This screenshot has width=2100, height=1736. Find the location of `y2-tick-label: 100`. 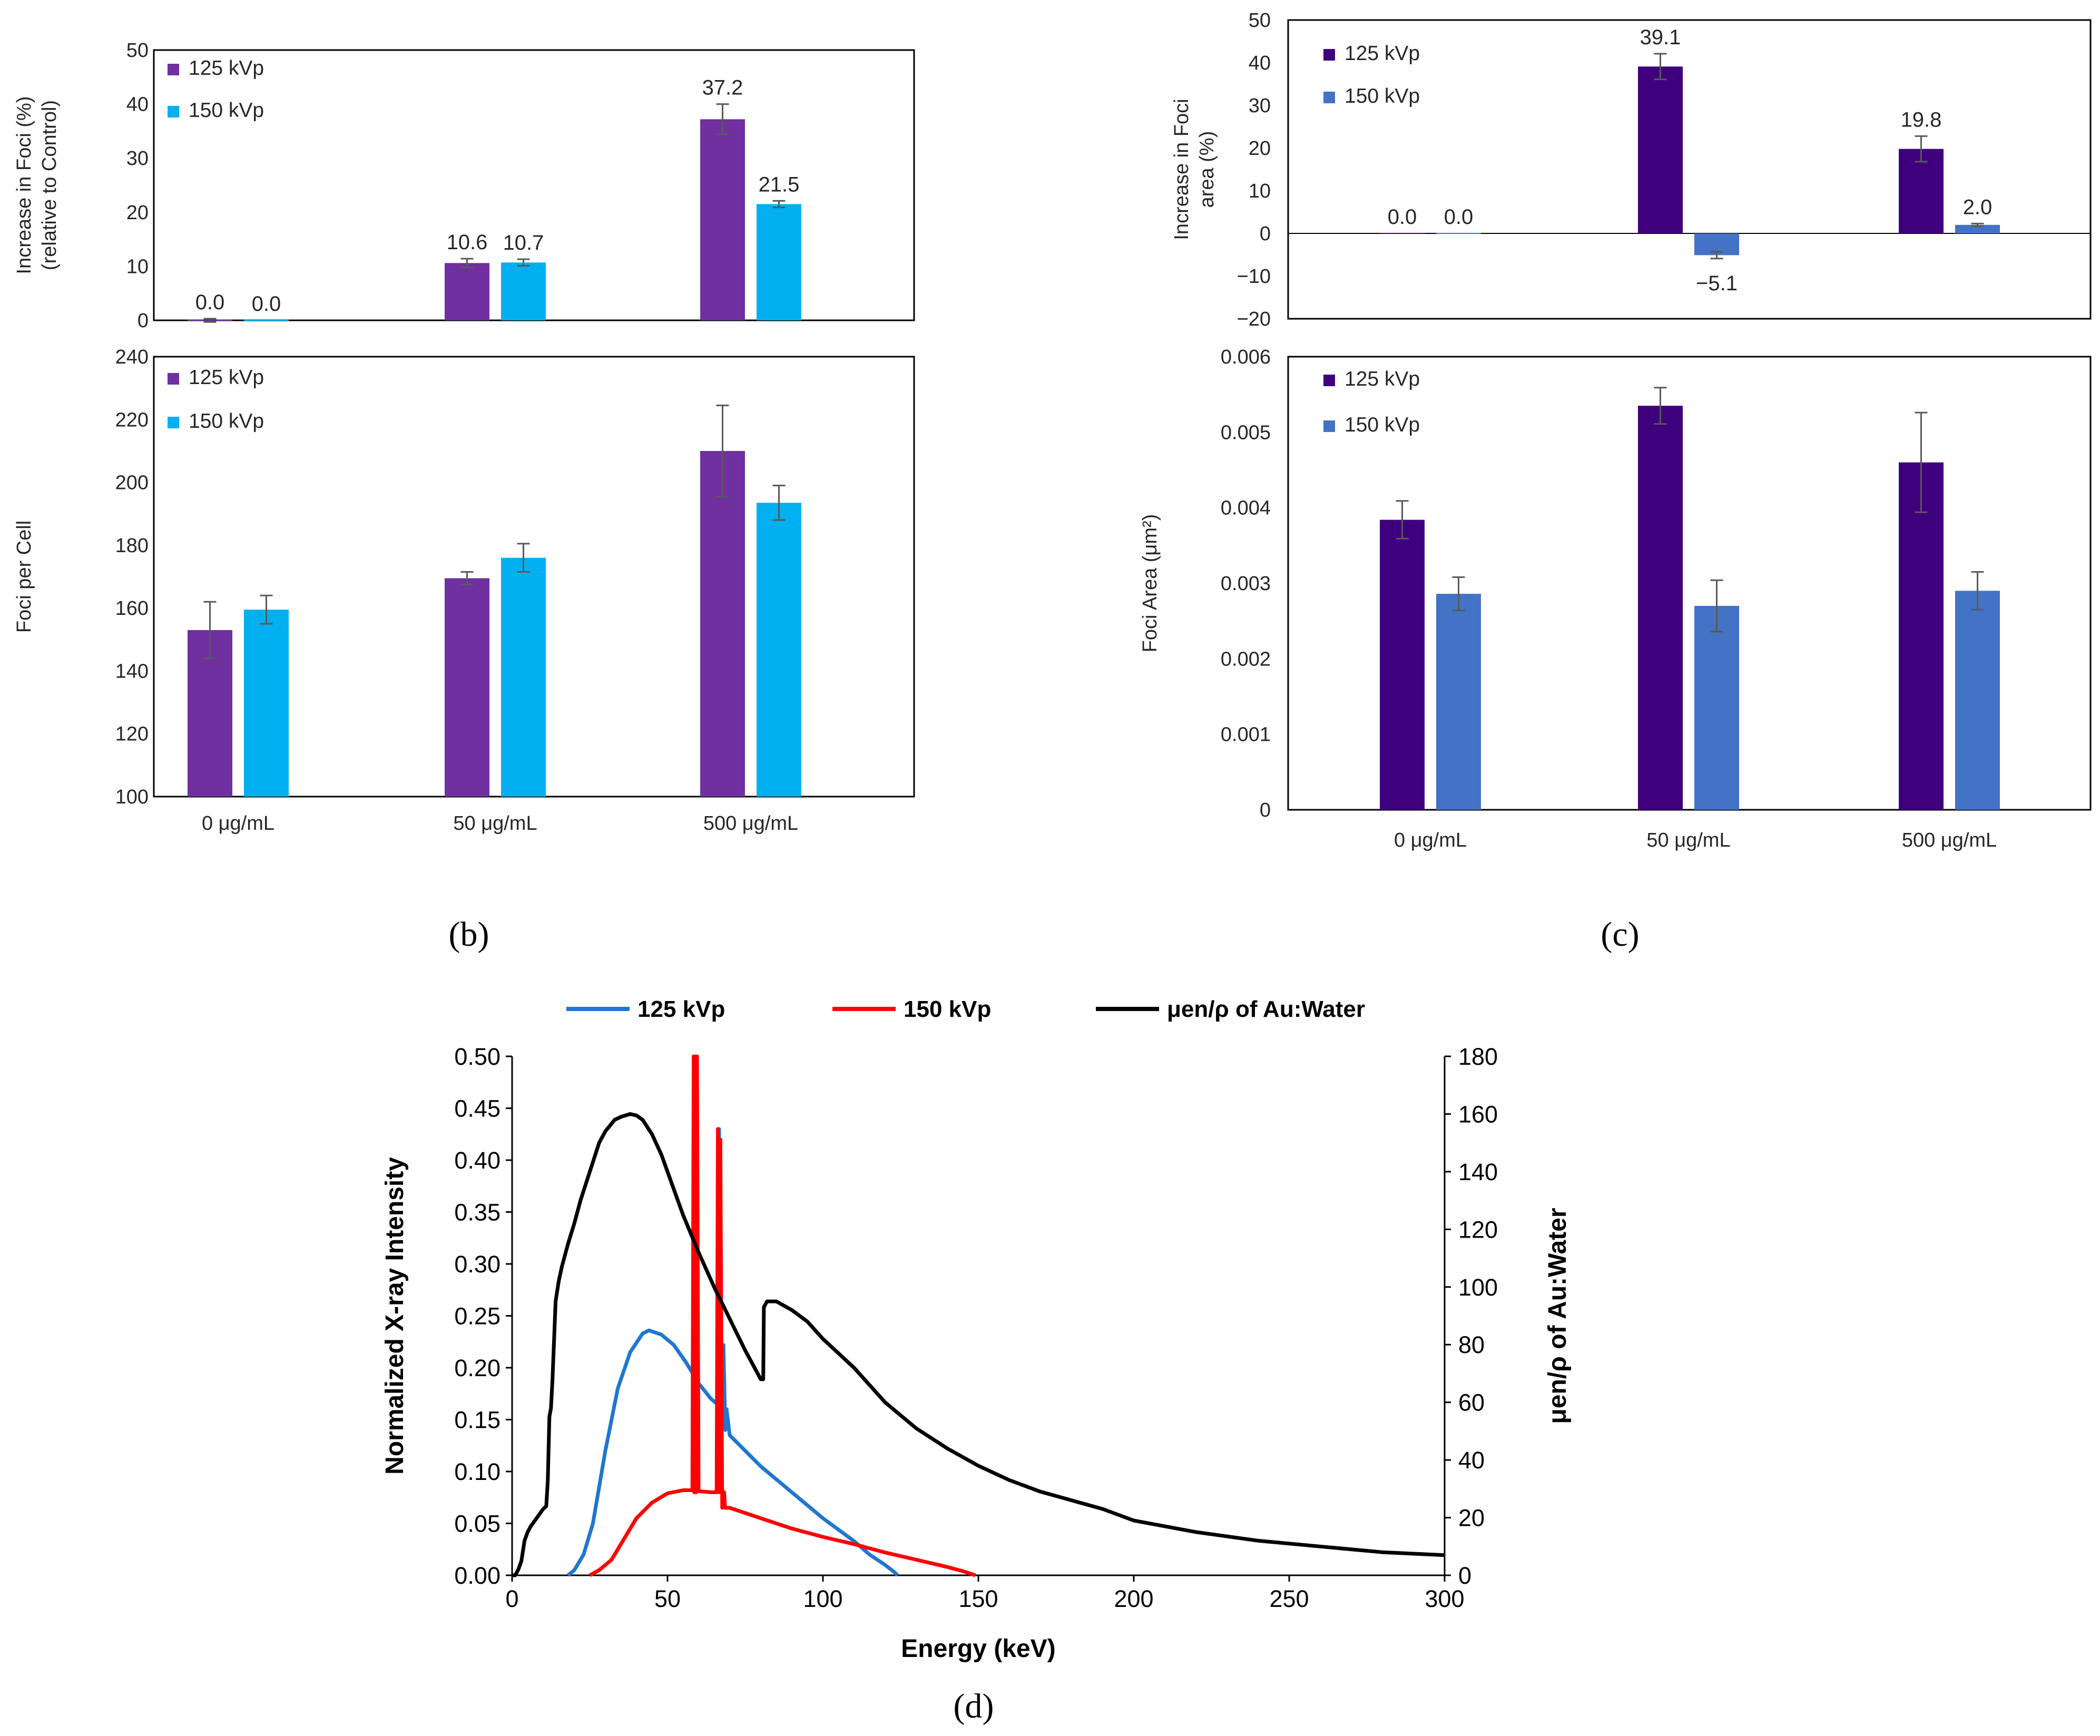

y2-tick-label: 100 is located at coordinates (1478, 1287).